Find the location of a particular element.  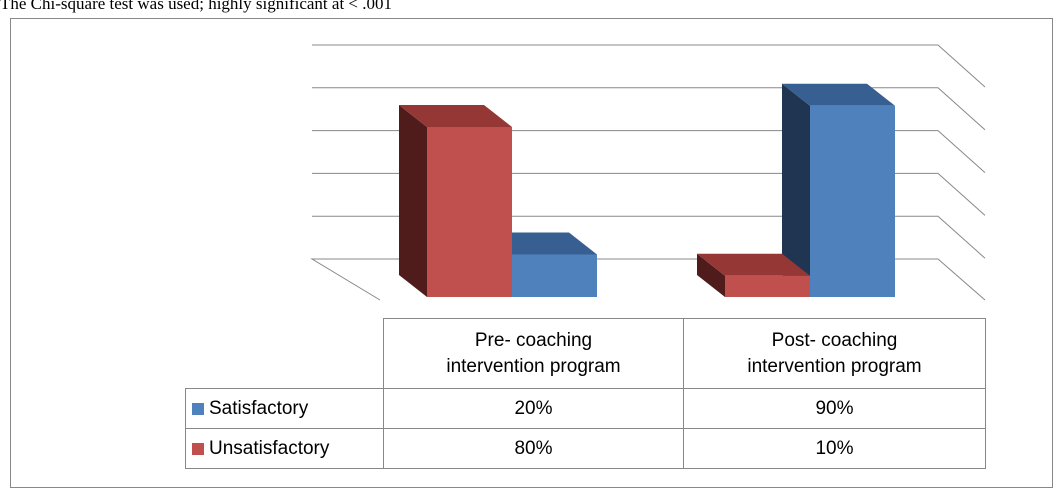

category-label: Post- coaching intervention program is located at coordinates (834, 353).